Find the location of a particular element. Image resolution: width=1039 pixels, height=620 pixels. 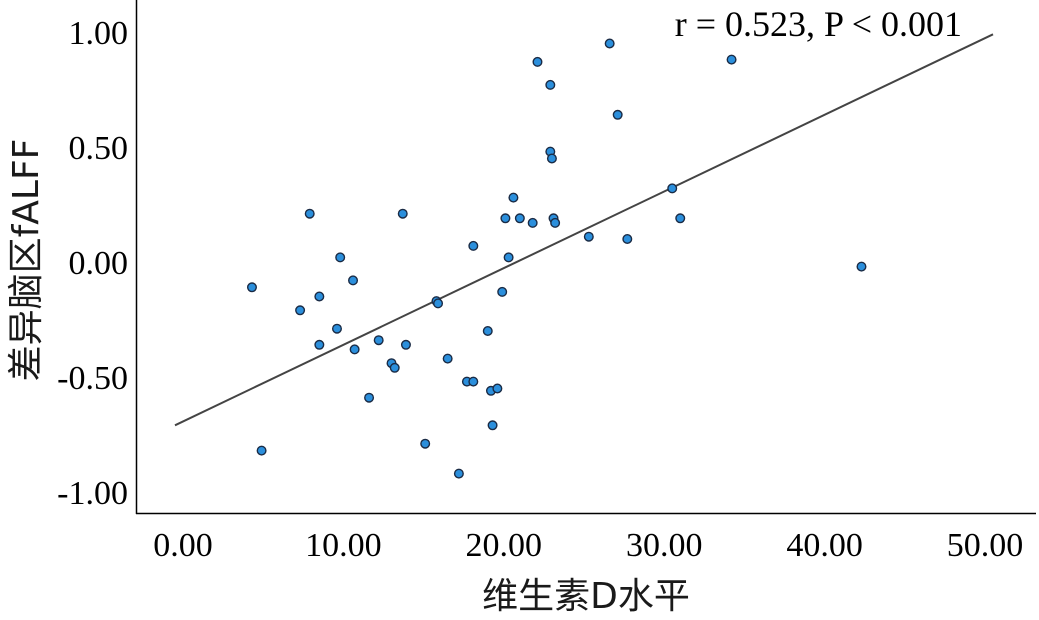

y-axis-title: 差异脑区fALFF is located at coordinates (26, 260).